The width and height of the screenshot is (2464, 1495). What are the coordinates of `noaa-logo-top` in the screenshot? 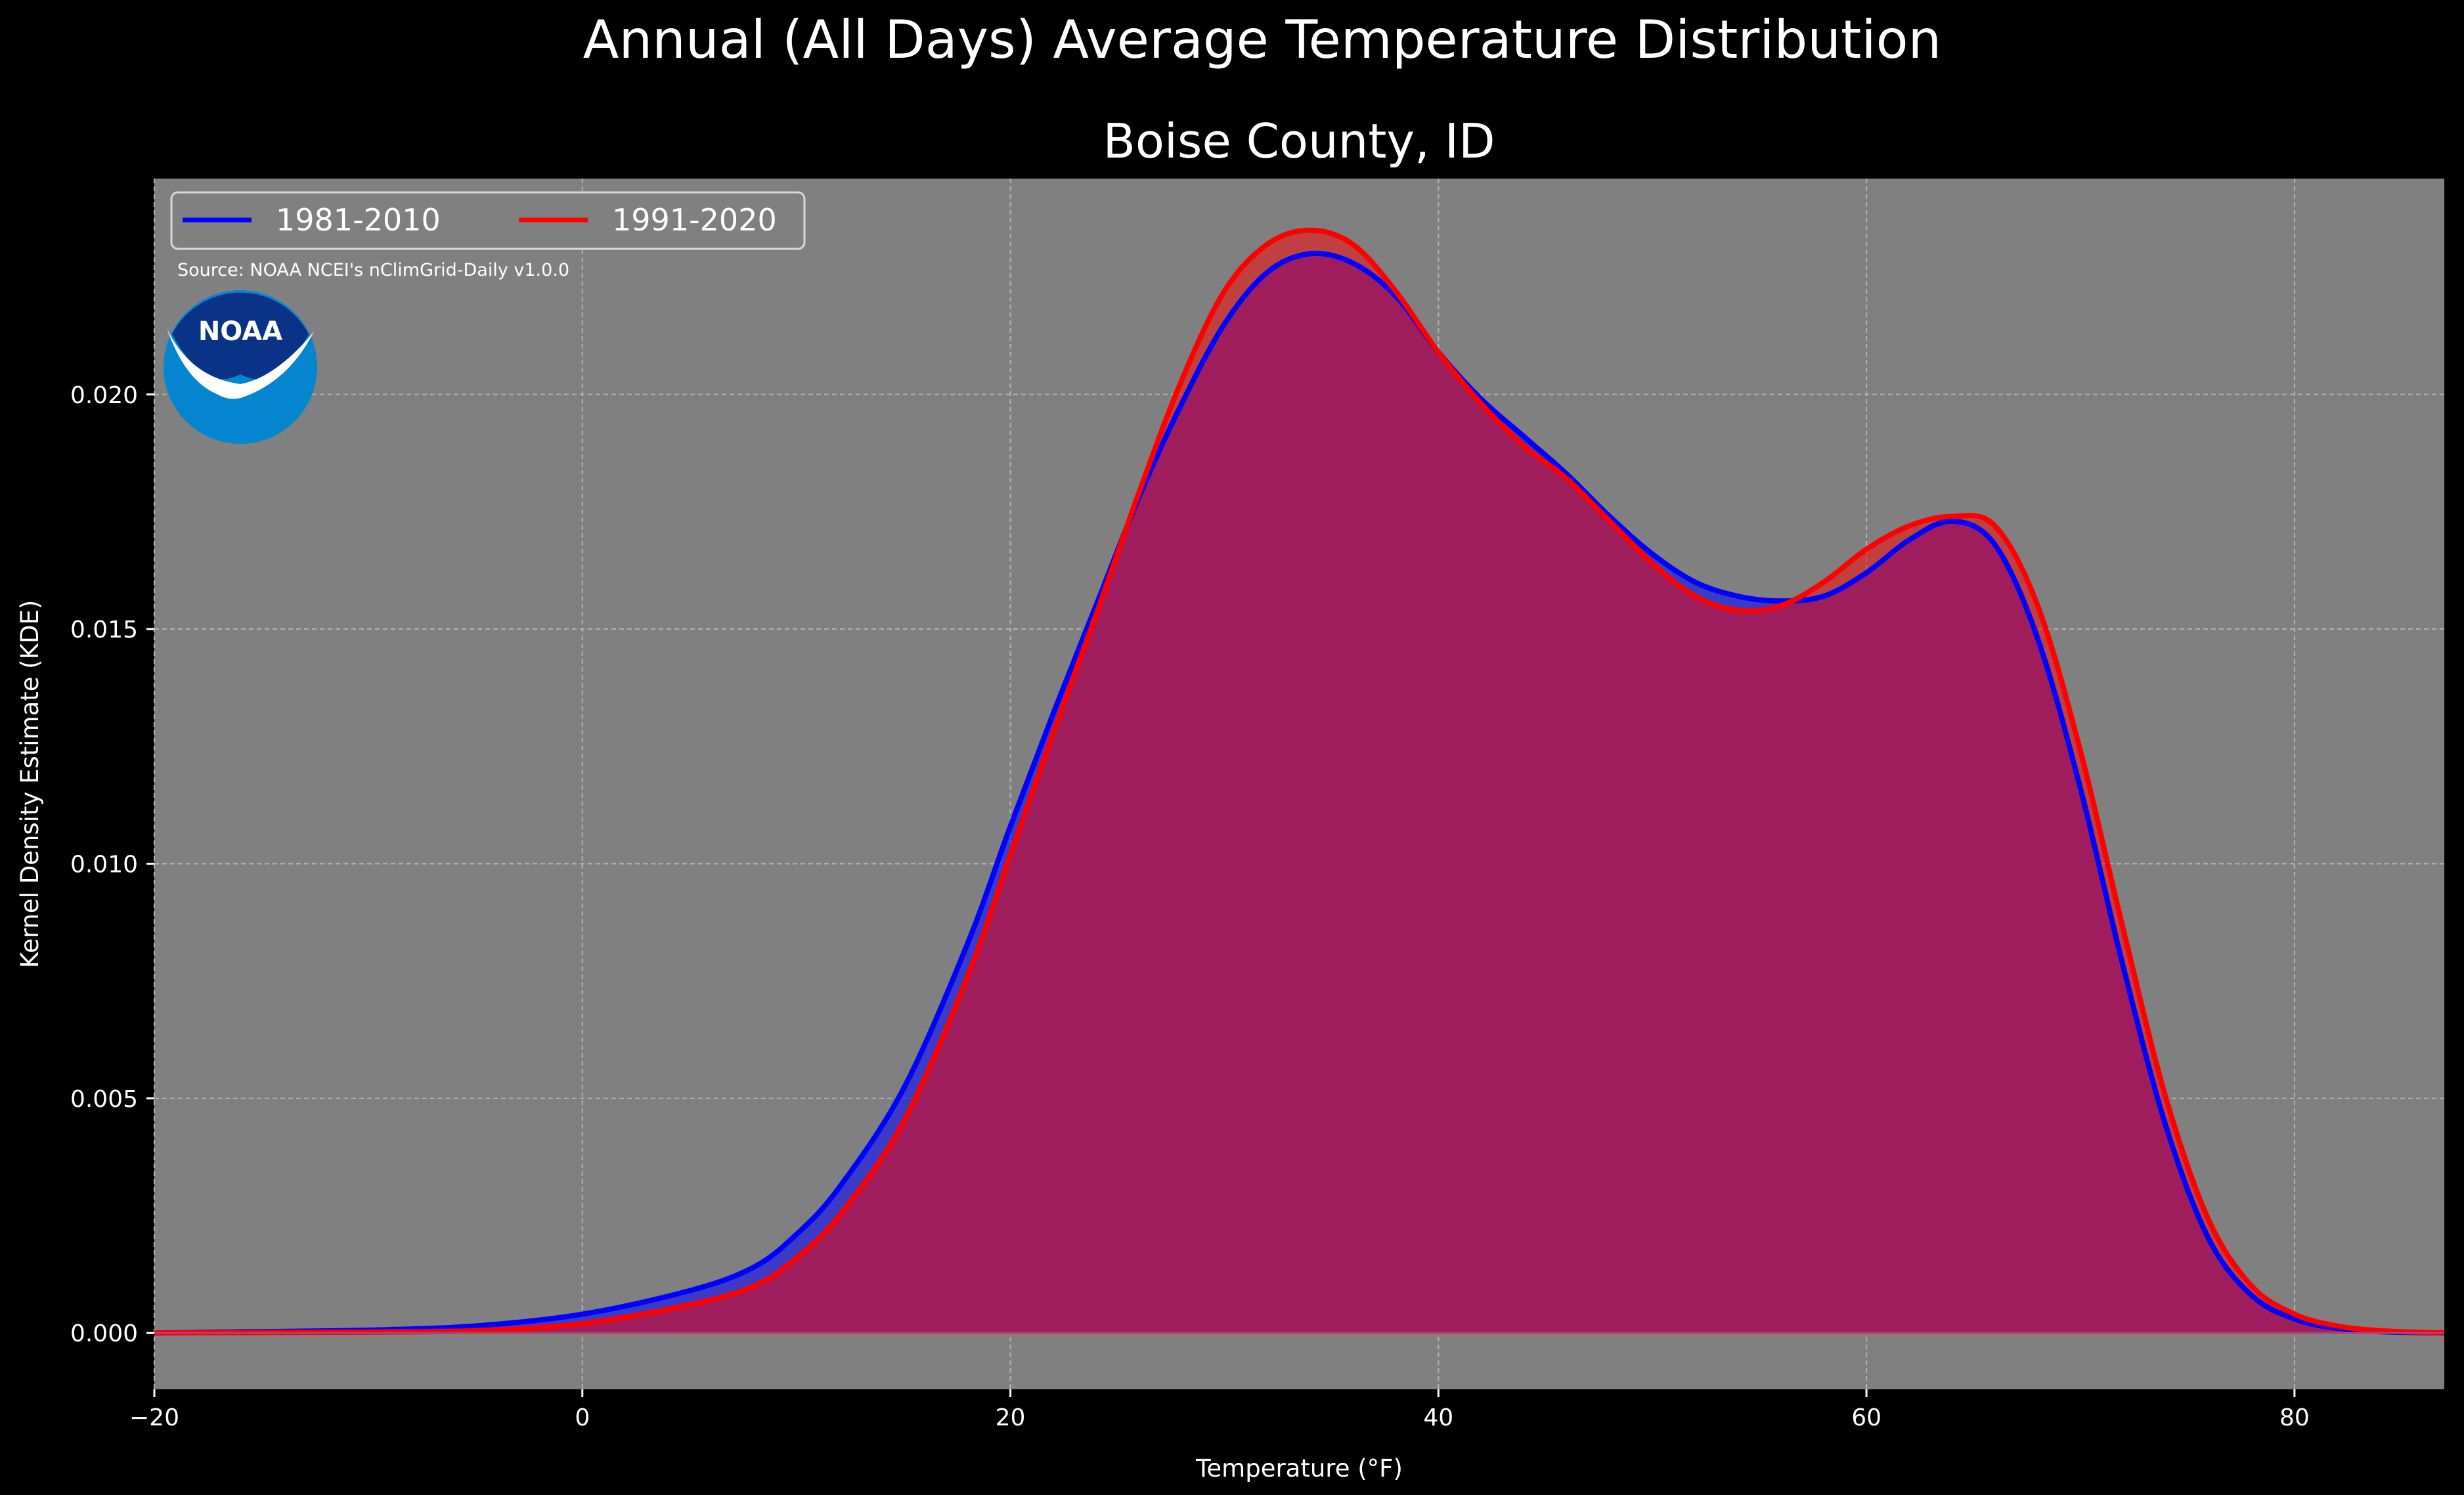 It's located at (240, 335).